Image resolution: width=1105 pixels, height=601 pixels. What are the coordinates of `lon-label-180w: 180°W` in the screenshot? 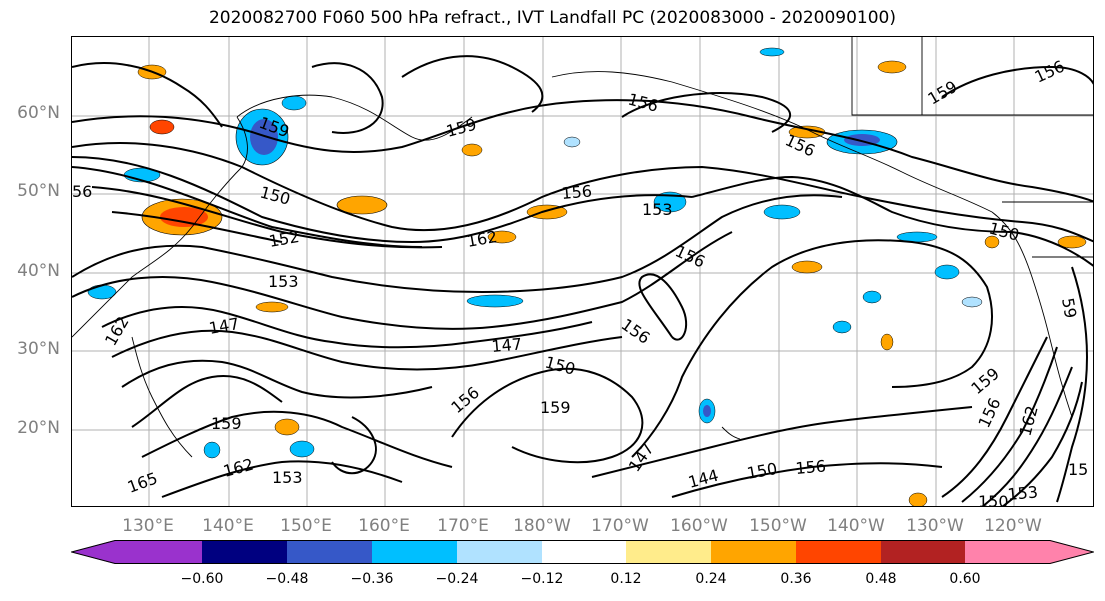 It's located at (542, 526).